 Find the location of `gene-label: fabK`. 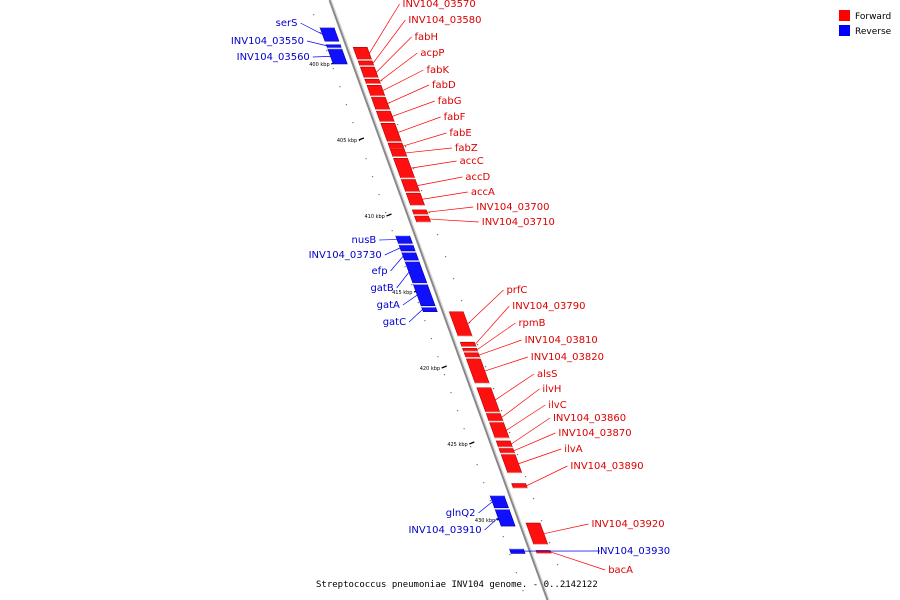

gene-label: fabK is located at coordinates (438, 70).